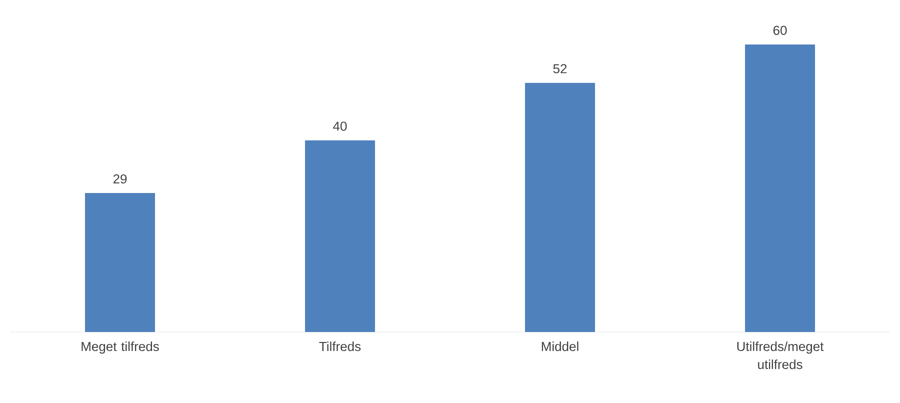 Image resolution: width=900 pixels, height=403 pixels. What do you see at coordinates (560, 69) in the screenshot?
I see `data-label: 52` at bounding box center [560, 69].